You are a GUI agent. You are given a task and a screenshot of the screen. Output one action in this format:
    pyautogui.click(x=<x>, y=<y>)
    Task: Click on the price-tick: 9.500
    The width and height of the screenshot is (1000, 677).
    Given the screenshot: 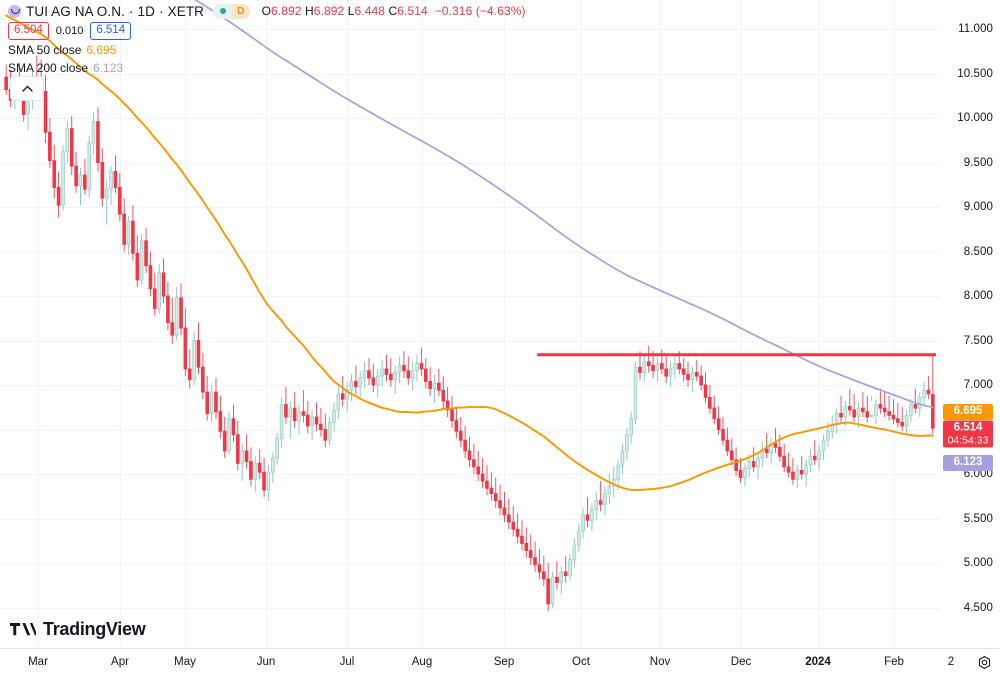 What is the action you would take?
    pyautogui.click(x=978, y=162)
    